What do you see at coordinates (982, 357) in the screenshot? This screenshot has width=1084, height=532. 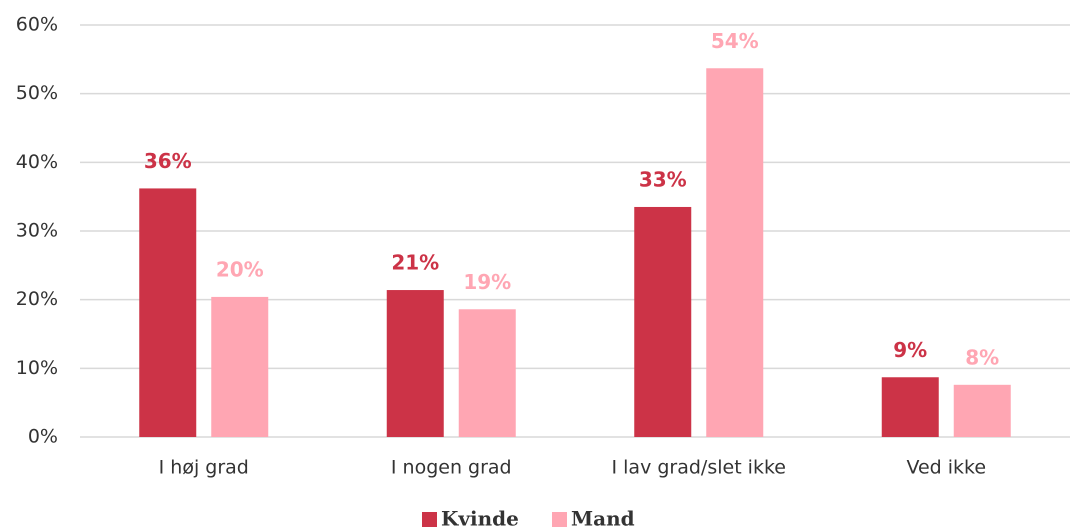 I see `value-label: 8%` at bounding box center [982, 357].